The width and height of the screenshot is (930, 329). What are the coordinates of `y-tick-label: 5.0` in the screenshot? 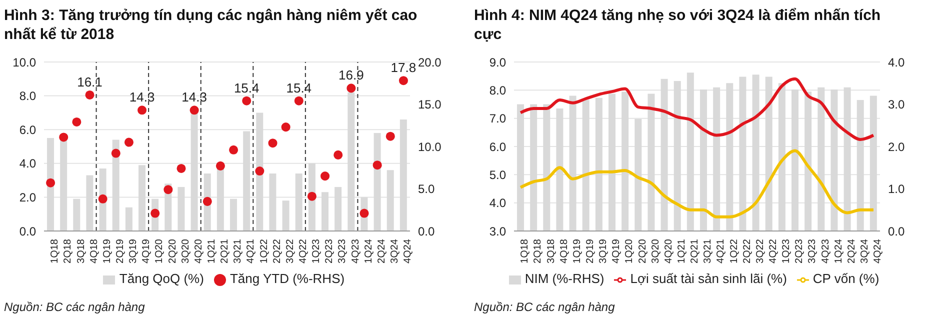 It's located at (497, 175).